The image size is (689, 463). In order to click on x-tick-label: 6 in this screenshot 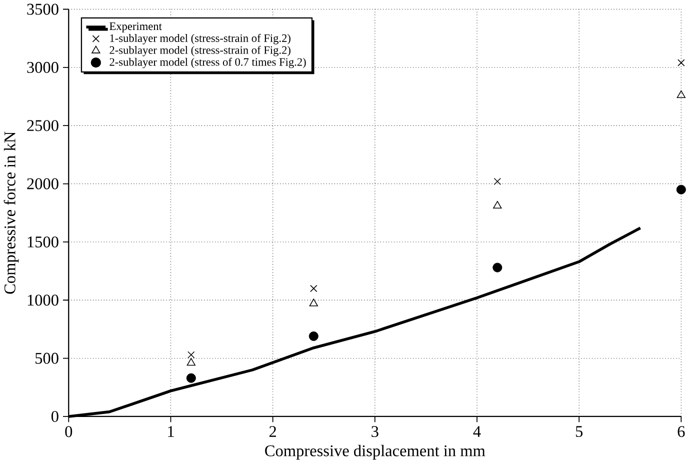, I will do `click(681, 431)`.